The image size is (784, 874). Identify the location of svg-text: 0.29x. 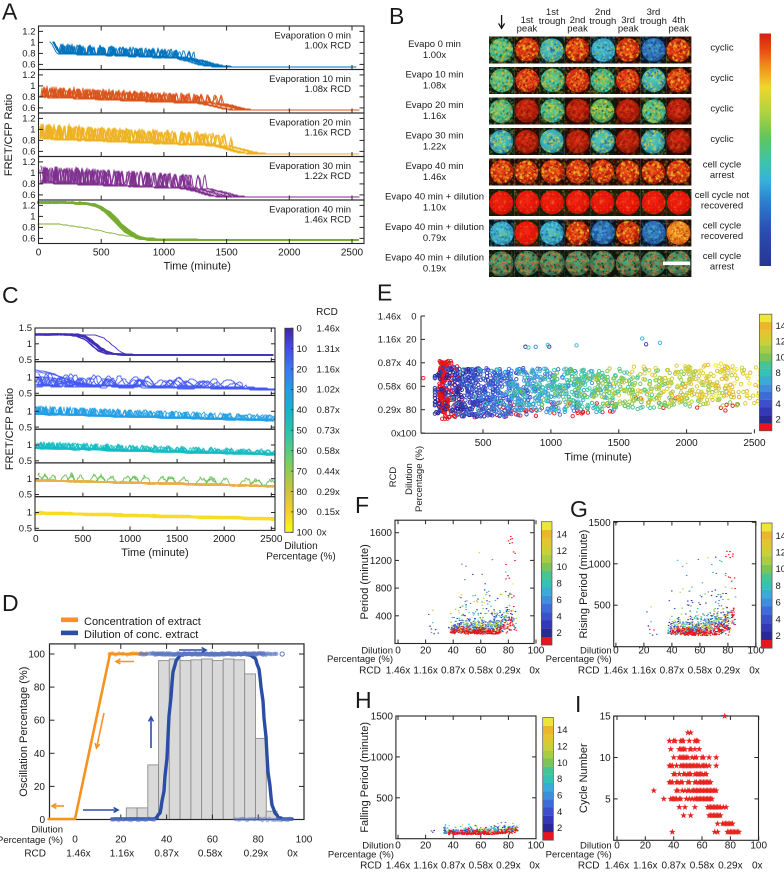
(730, 866).